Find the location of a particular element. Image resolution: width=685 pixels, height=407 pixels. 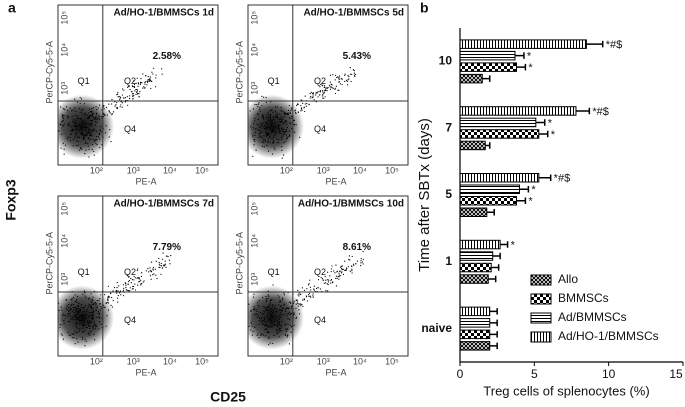

x-tick-label: 10² is located at coordinates (286, 170).